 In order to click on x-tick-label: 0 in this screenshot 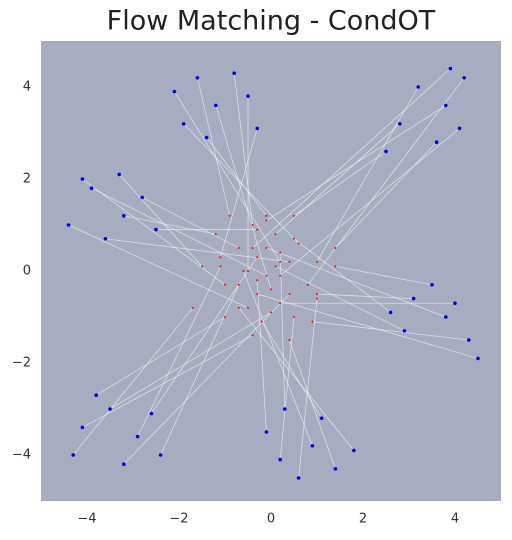, I will do `click(271, 519)`.